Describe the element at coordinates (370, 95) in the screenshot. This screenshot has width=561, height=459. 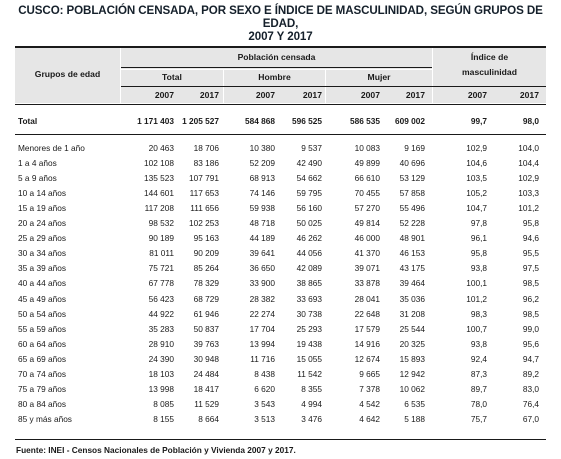
I see `year-header-4: 2007` at that location.